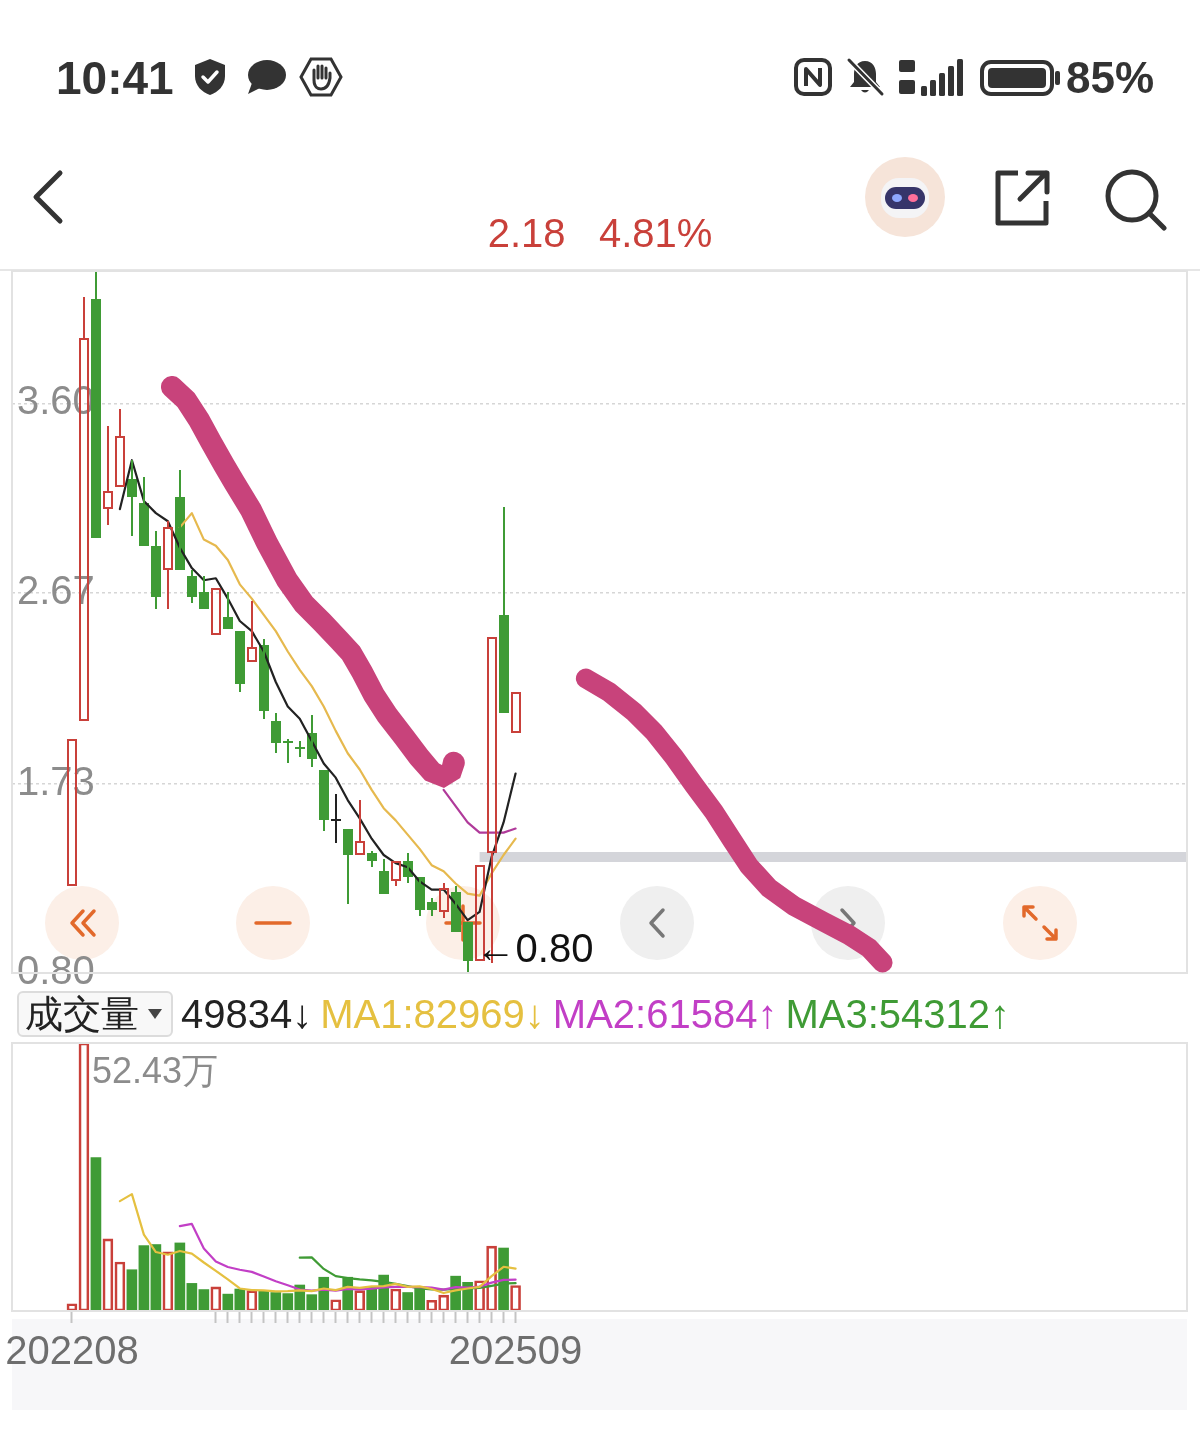 The height and width of the screenshot is (1429, 1200). Describe the element at coordinates (1110, 78) in the screenshot. I see `text: 85%` at that location.